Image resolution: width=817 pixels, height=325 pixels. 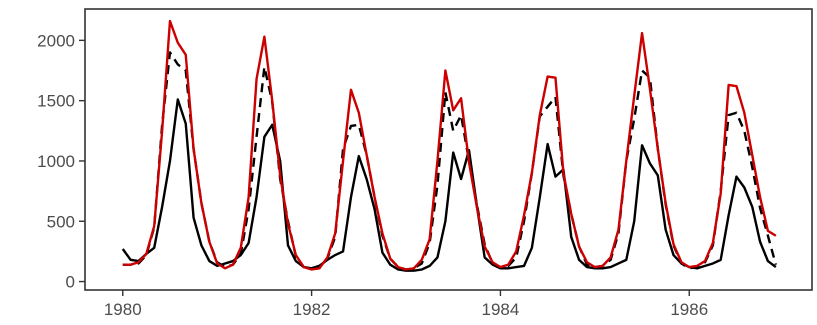 What do you see at coordinates (61, 221) in the screenshot?
I see `y-tick-label-500: 500` at bounding box center [61, 221].